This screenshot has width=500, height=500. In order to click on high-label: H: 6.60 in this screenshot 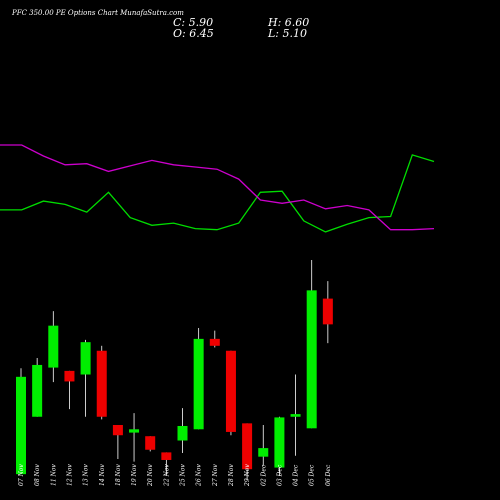, I will do `click(288, 22)`.